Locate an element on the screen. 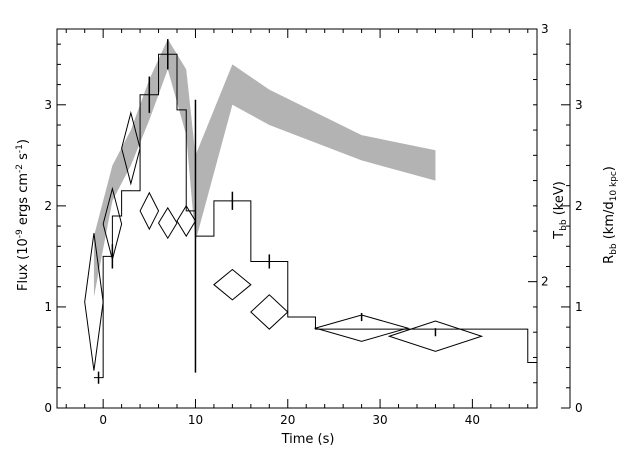 The height and width of the screenshot is (457, 640). y-tick-label: 2 is located at coordinates (48, 206).